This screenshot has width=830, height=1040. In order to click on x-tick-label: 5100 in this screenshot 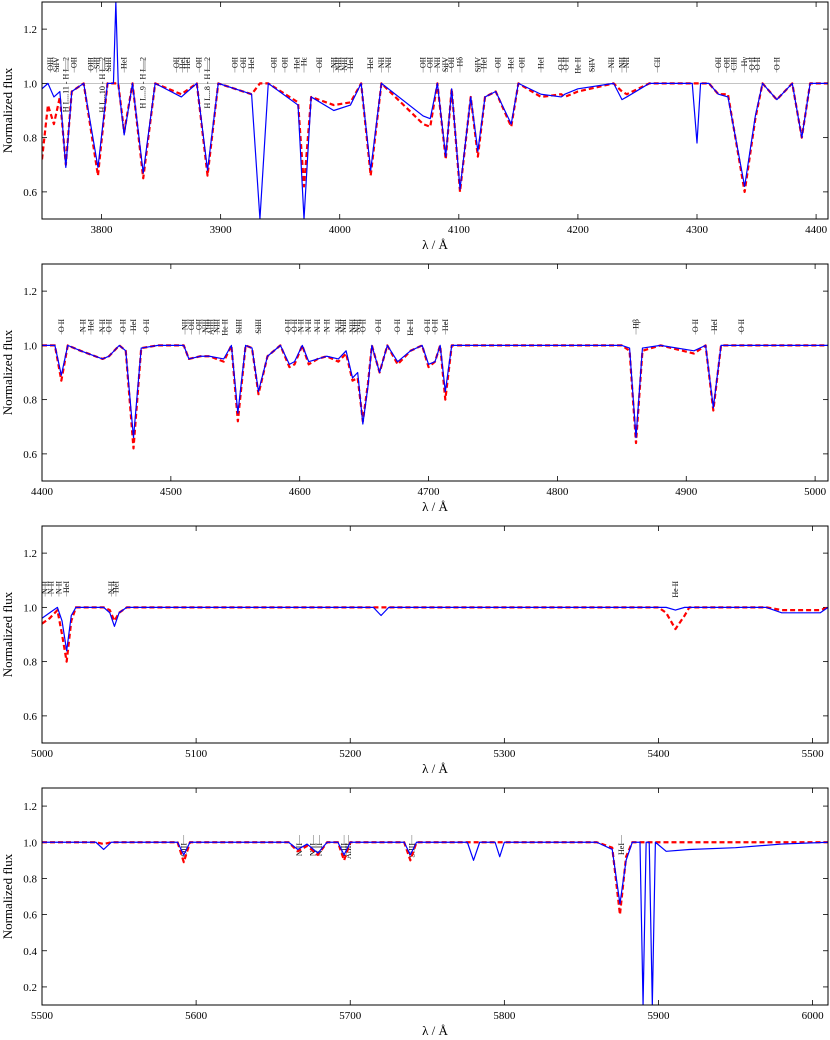, I will do `click(196, 754)`.